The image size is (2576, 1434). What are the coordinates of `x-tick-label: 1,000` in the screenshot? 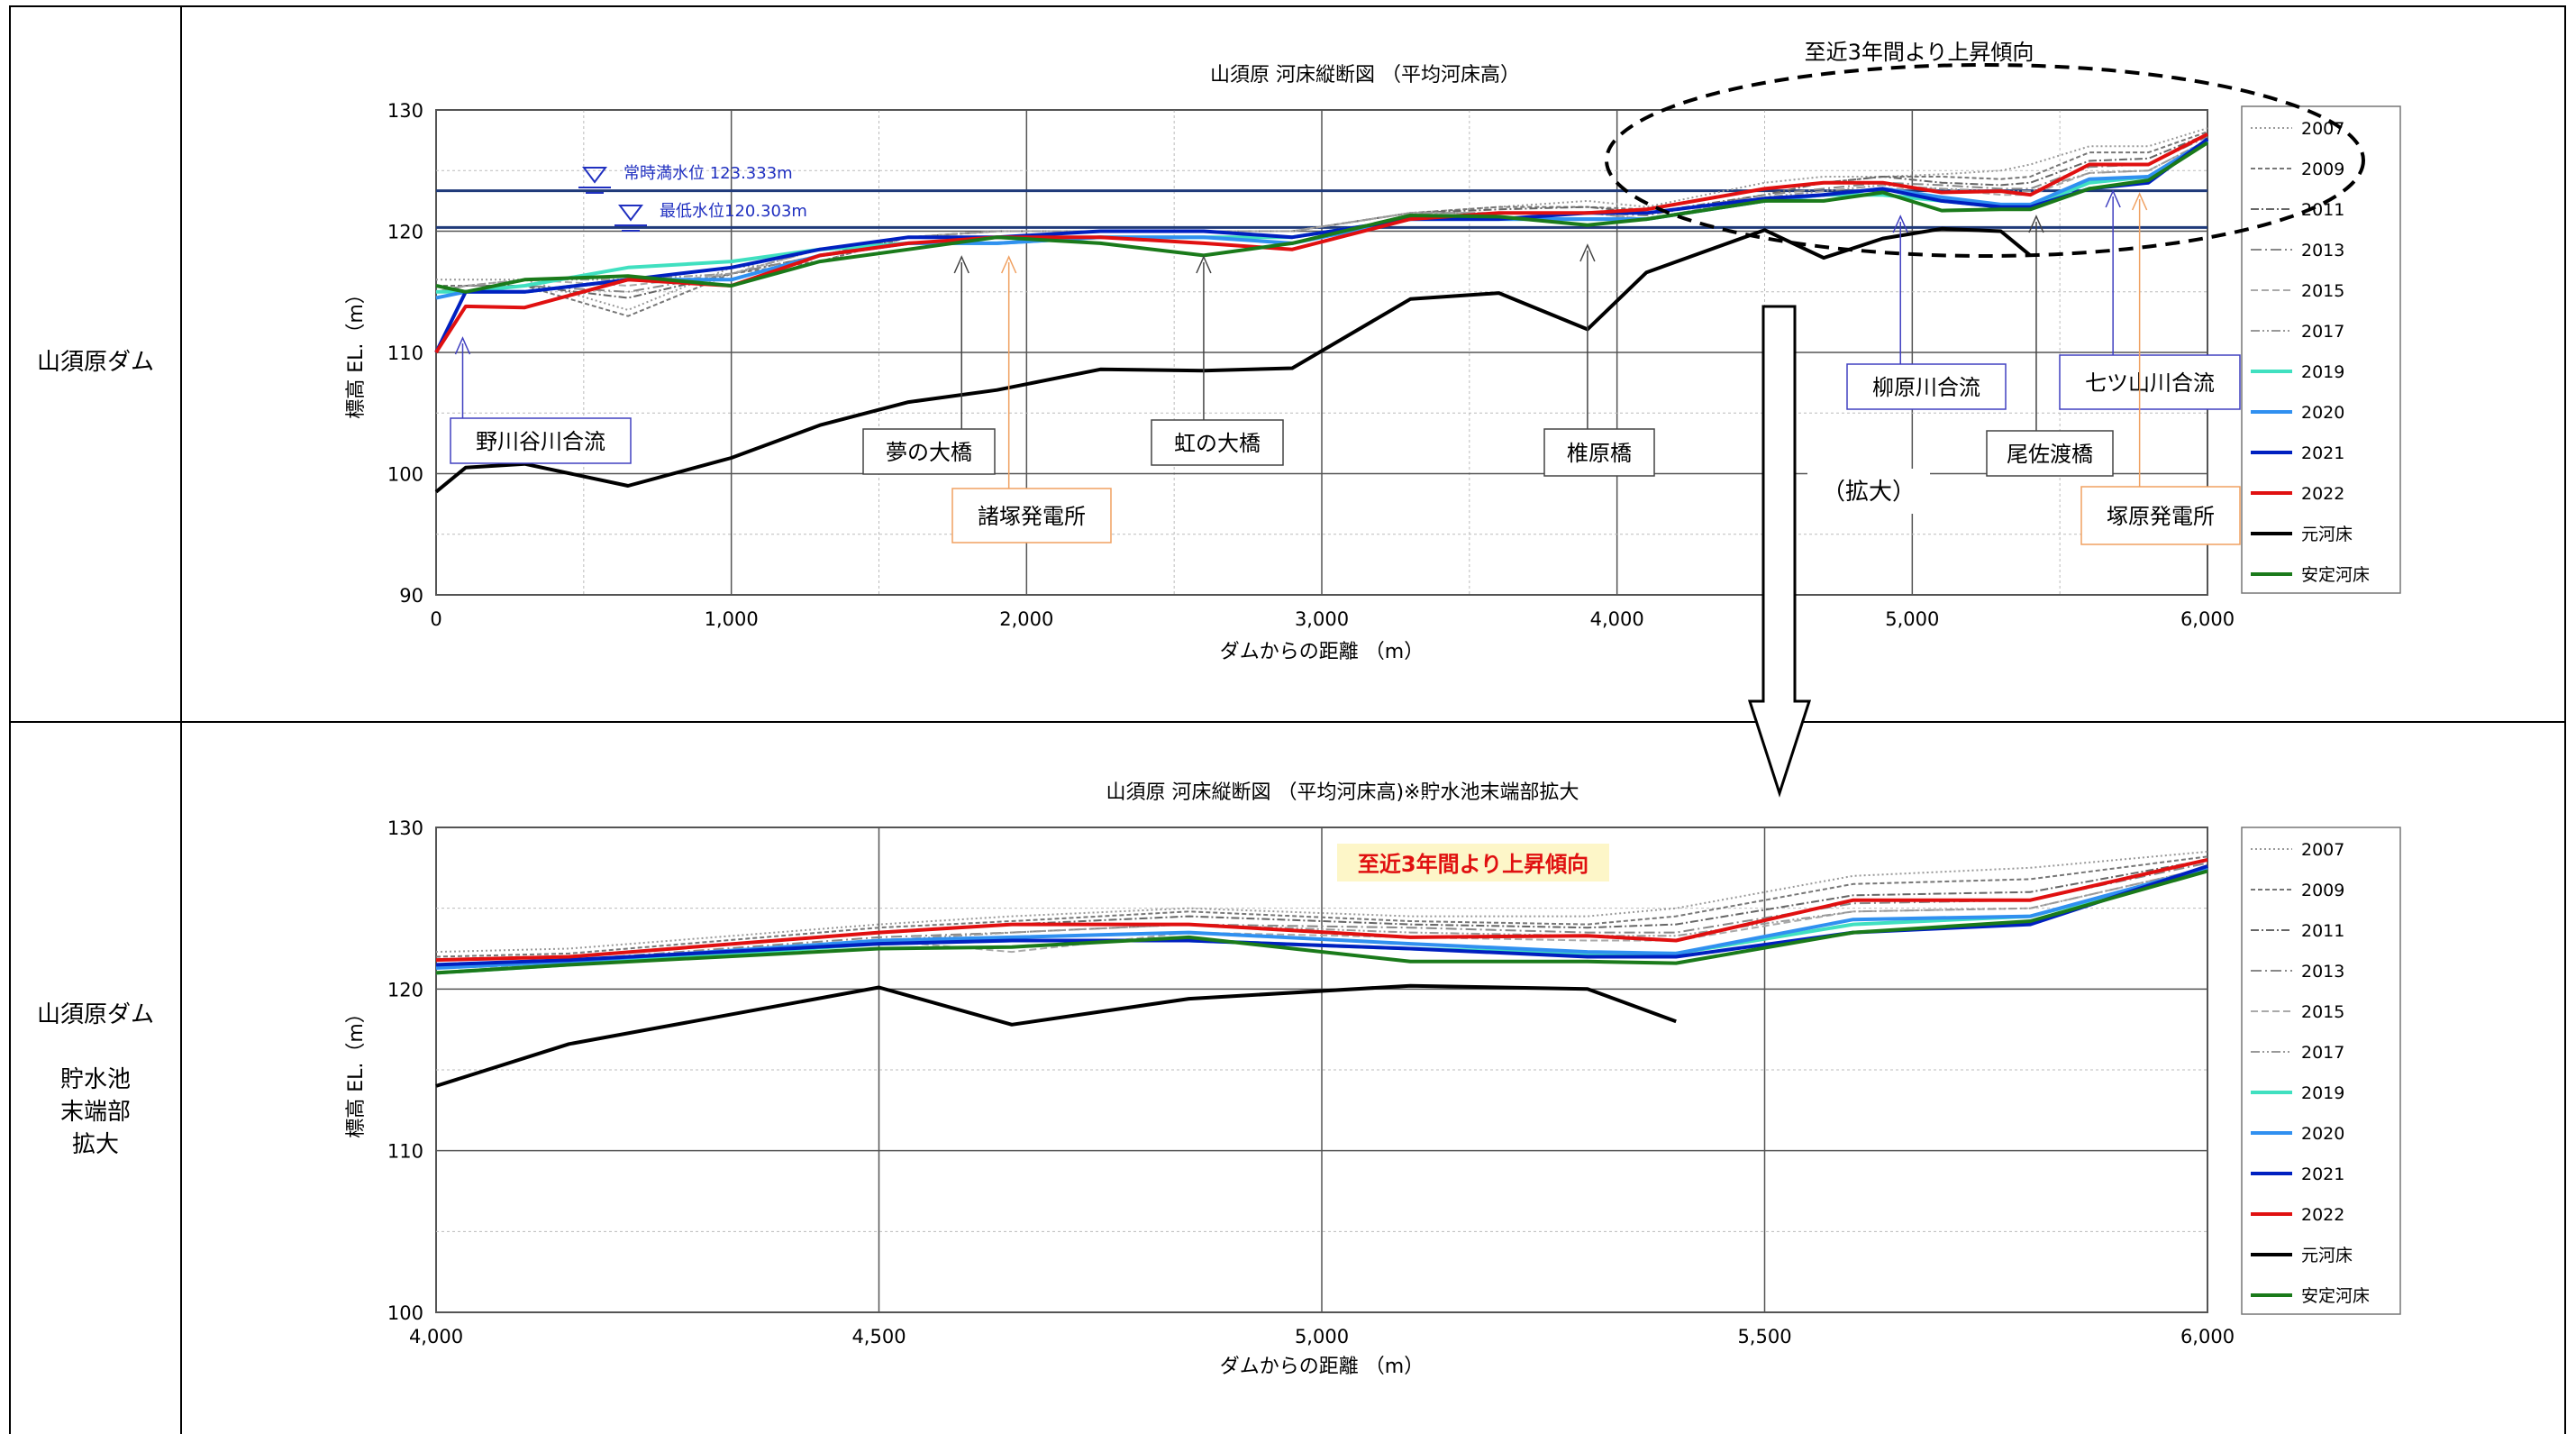 It's located at (732, 619).